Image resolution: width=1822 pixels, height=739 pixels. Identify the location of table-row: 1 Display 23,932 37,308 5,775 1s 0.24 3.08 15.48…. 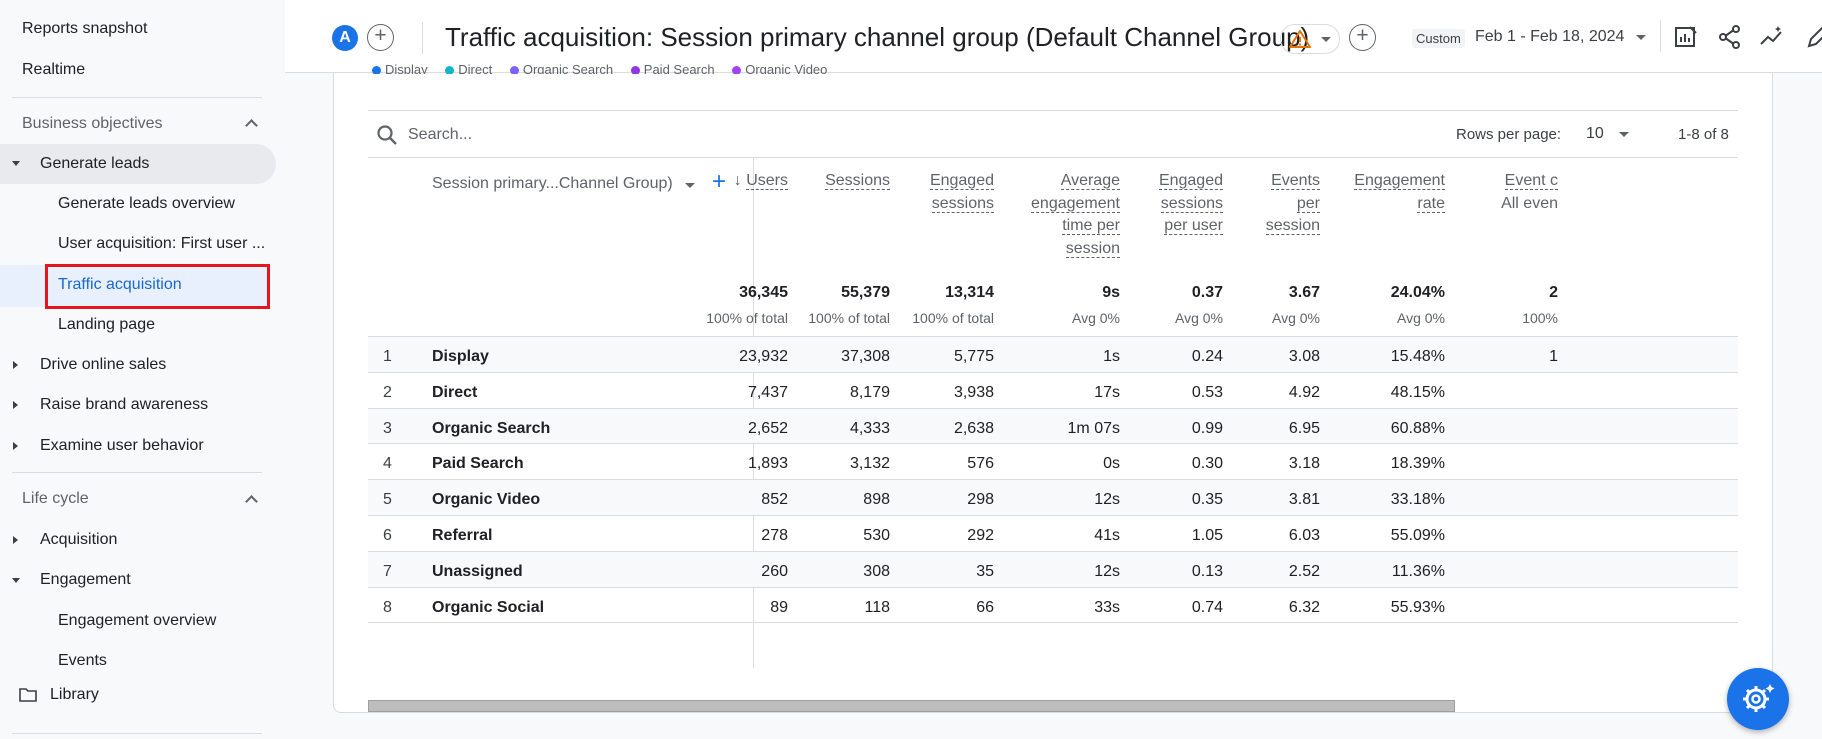
(1053, 355).